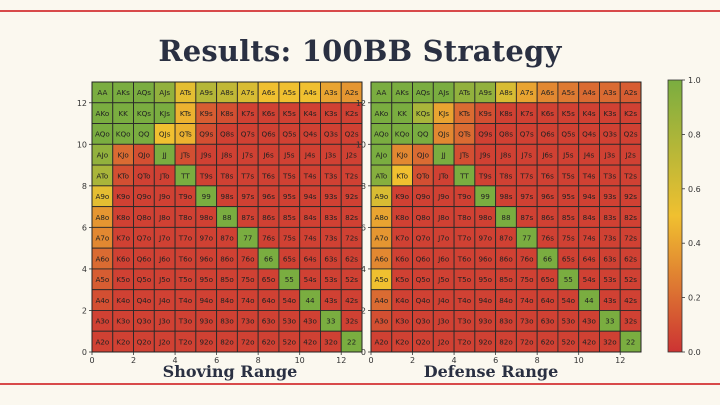 This screenshot has height=405, width=720. Describe the element at coordinates (82, 144) in the screenshot. I see `y-tick-label: 10` at that location.